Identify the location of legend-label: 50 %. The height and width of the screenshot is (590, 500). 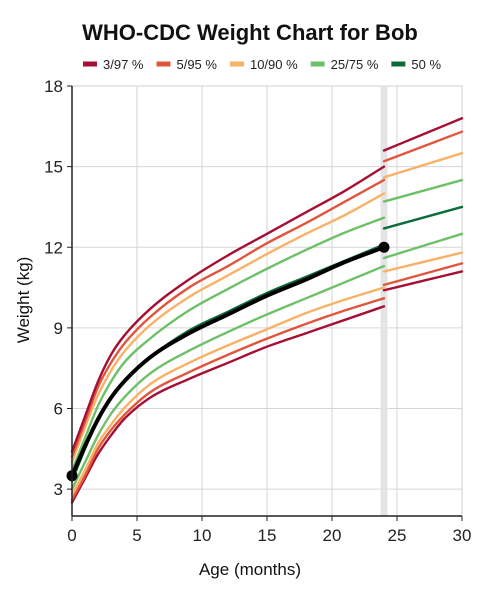
(426, 64).